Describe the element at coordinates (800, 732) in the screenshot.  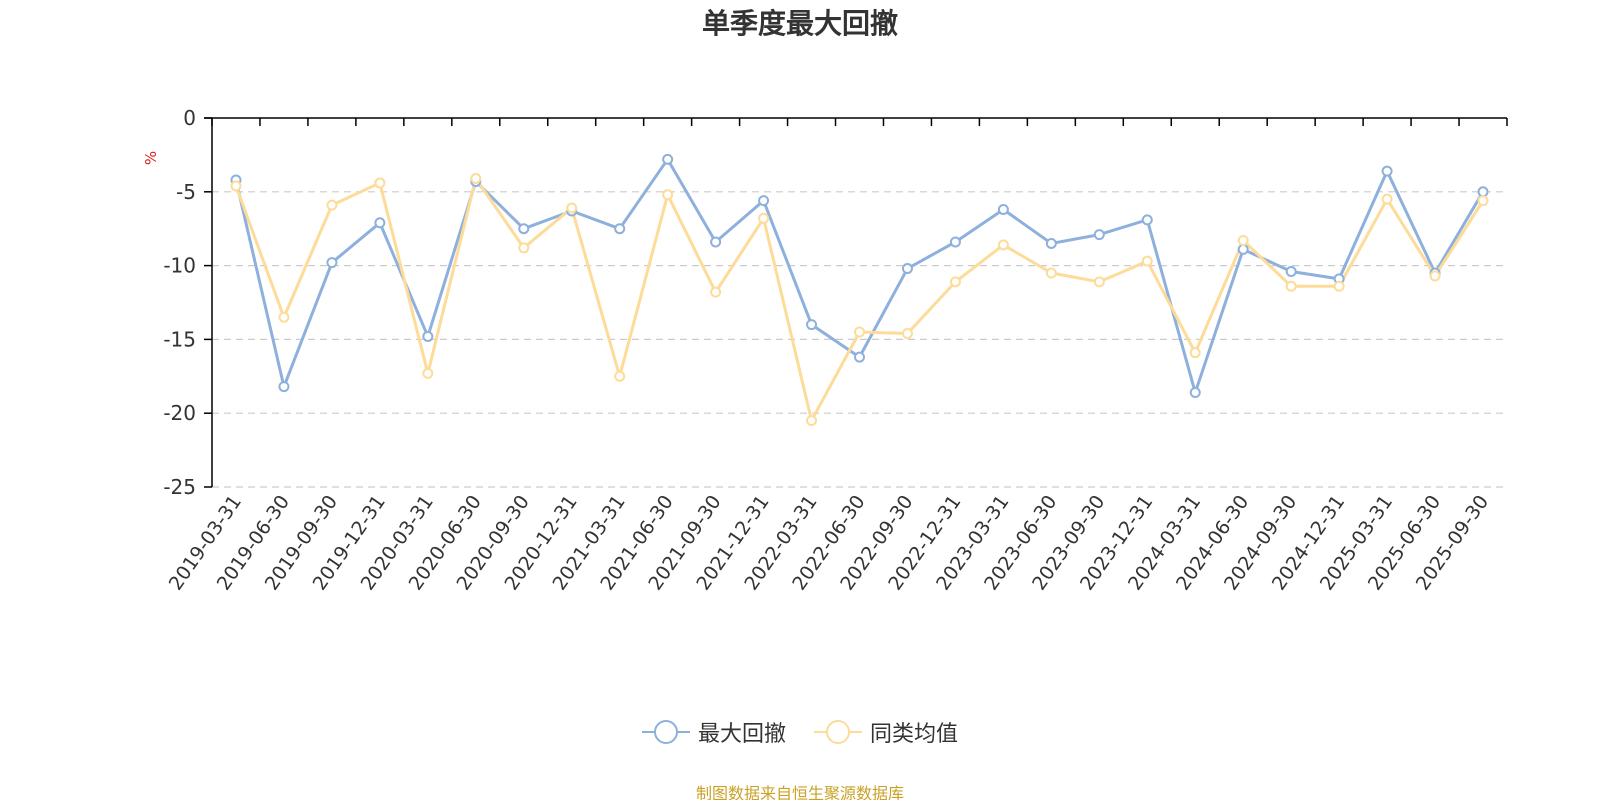
I see `legend: 最大回撤 同类均值` at that location.